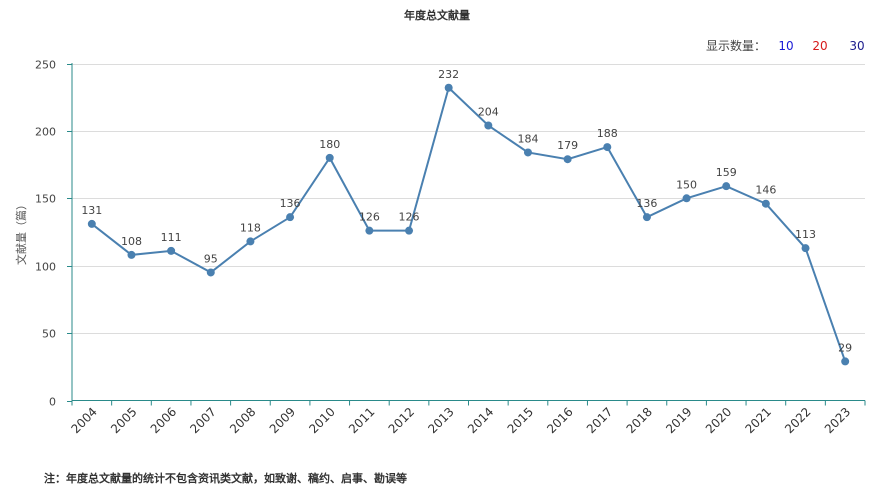 The width and height of the screenshot is (874, 496). I want to click on data-label-2012: 126, so click(409, 217).